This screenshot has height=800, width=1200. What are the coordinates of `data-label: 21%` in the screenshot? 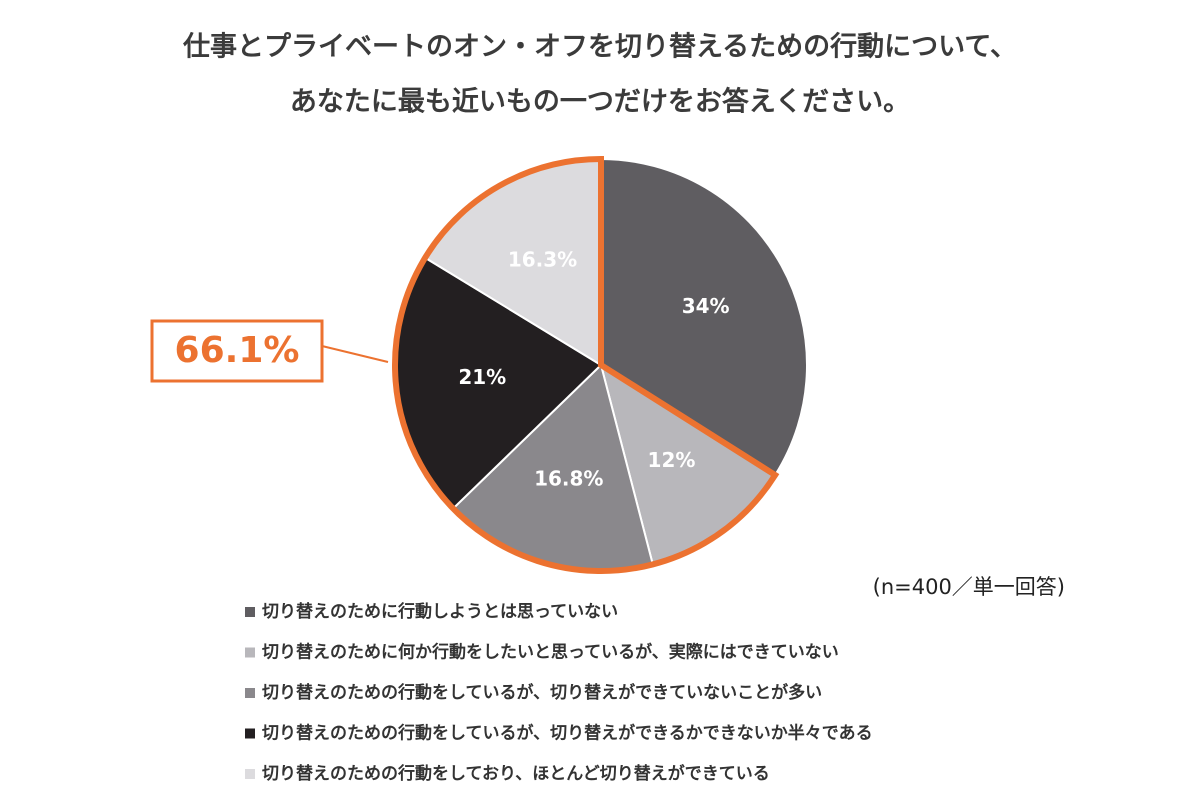 It's located at (482, 377).